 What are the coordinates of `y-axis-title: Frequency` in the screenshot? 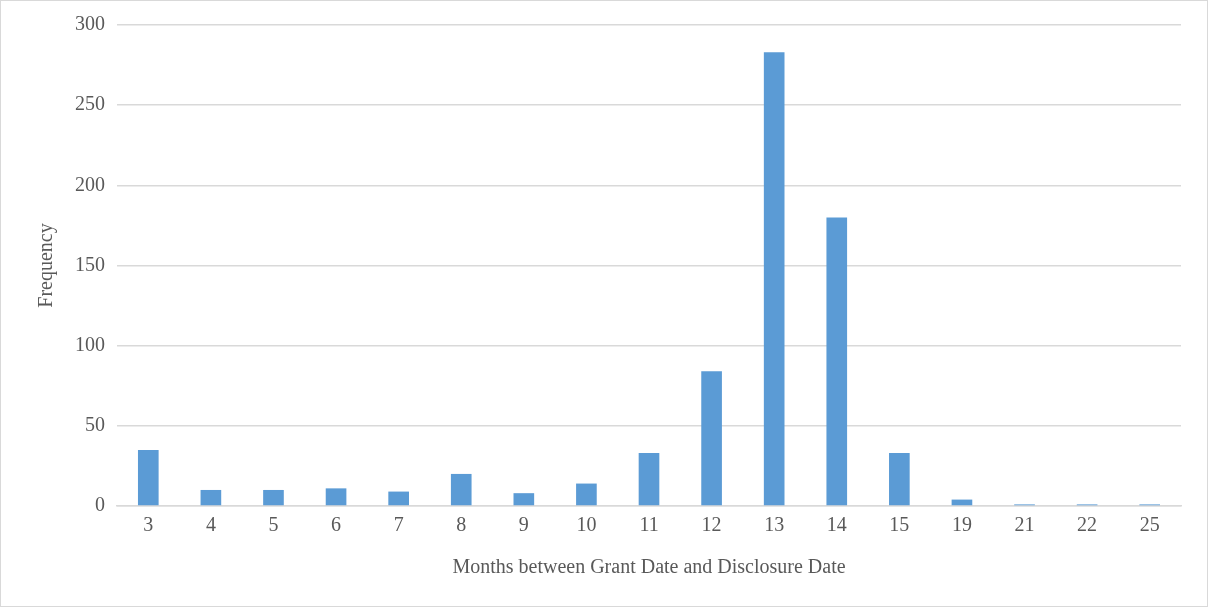 It's located at (46, 265).